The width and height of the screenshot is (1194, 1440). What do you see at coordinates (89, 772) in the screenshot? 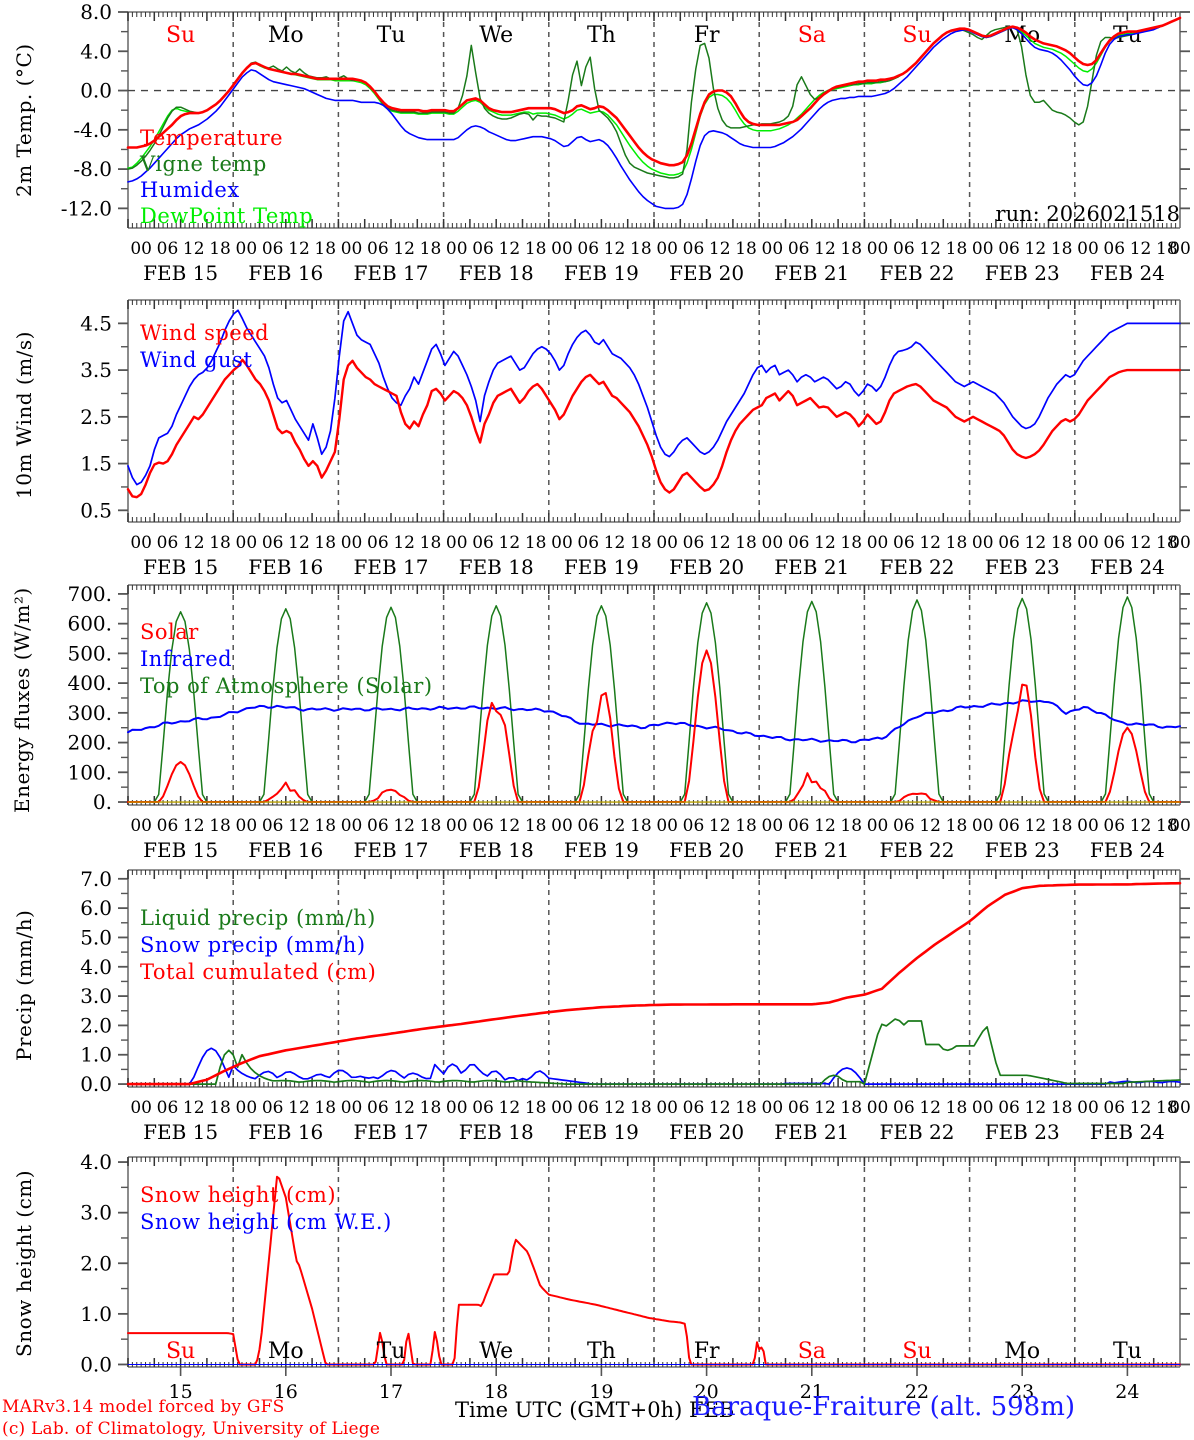
I see `y-tick-label: 100.` at bounding box center [89, 772].